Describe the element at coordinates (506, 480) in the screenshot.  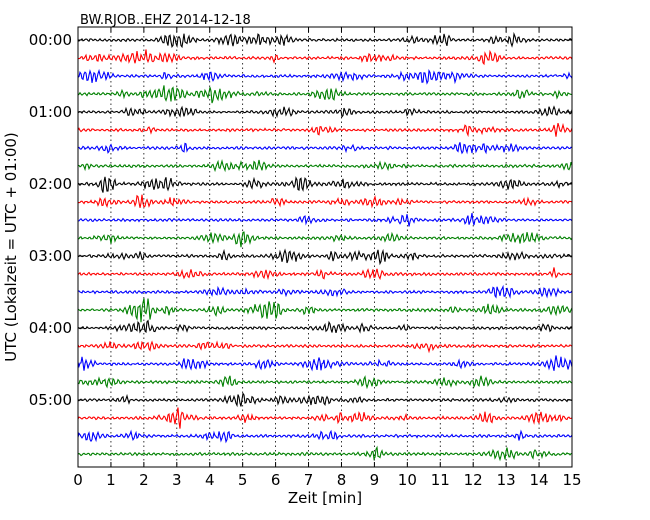
I see `x-tick-label: 13` at that location.